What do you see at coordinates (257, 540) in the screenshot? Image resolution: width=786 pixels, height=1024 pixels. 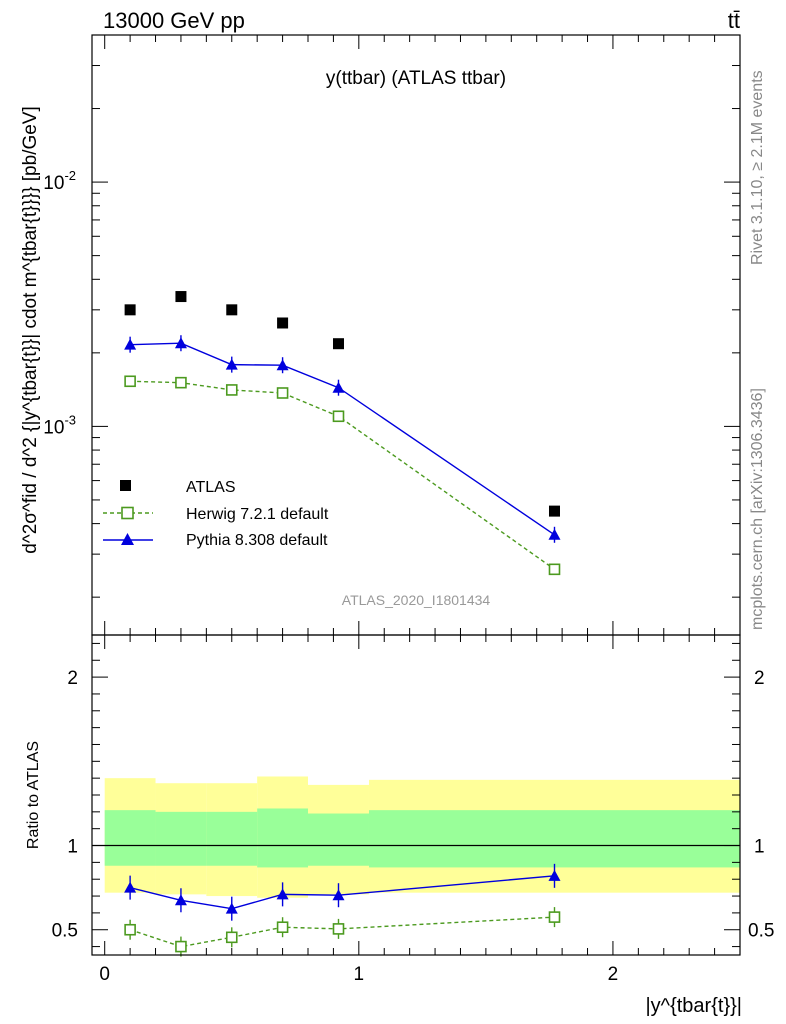 I see `legend-pythia-label: Pythia 8.308 default` at bounding box center [257, 540].